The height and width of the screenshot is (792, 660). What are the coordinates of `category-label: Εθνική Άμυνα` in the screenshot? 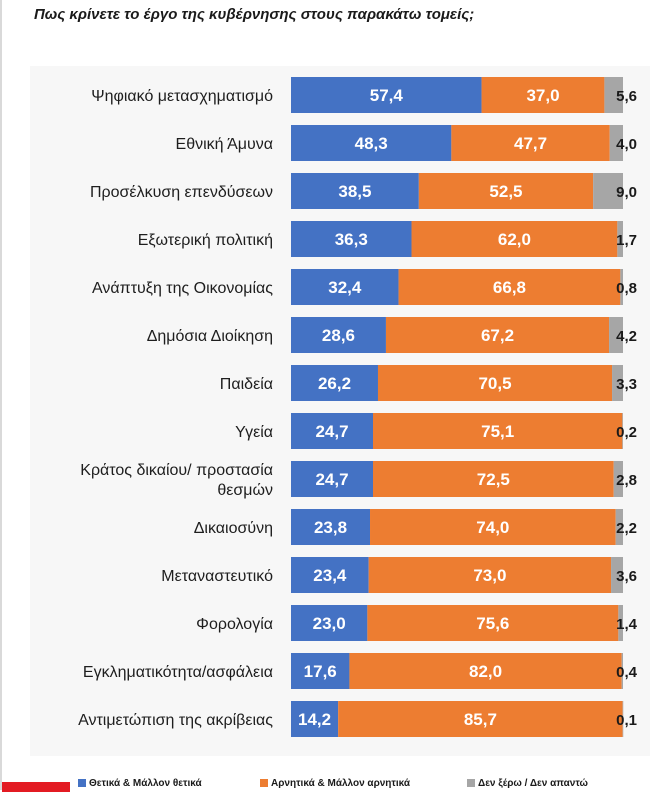 It's located at (224, 144).